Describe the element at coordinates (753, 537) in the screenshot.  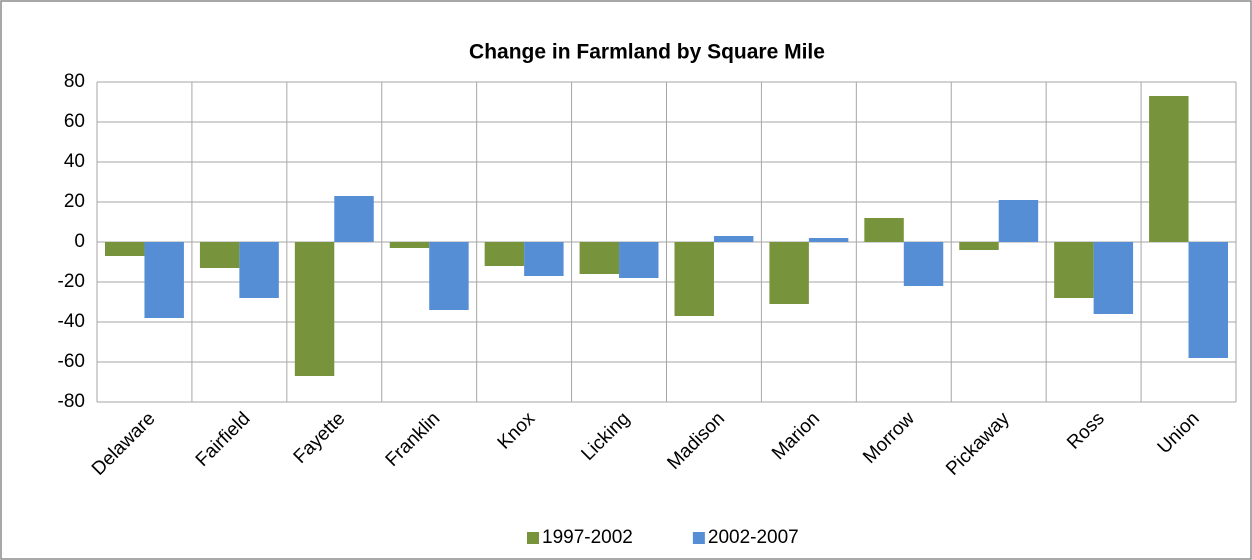
I see `legend-label: 2002-2007` at that location.